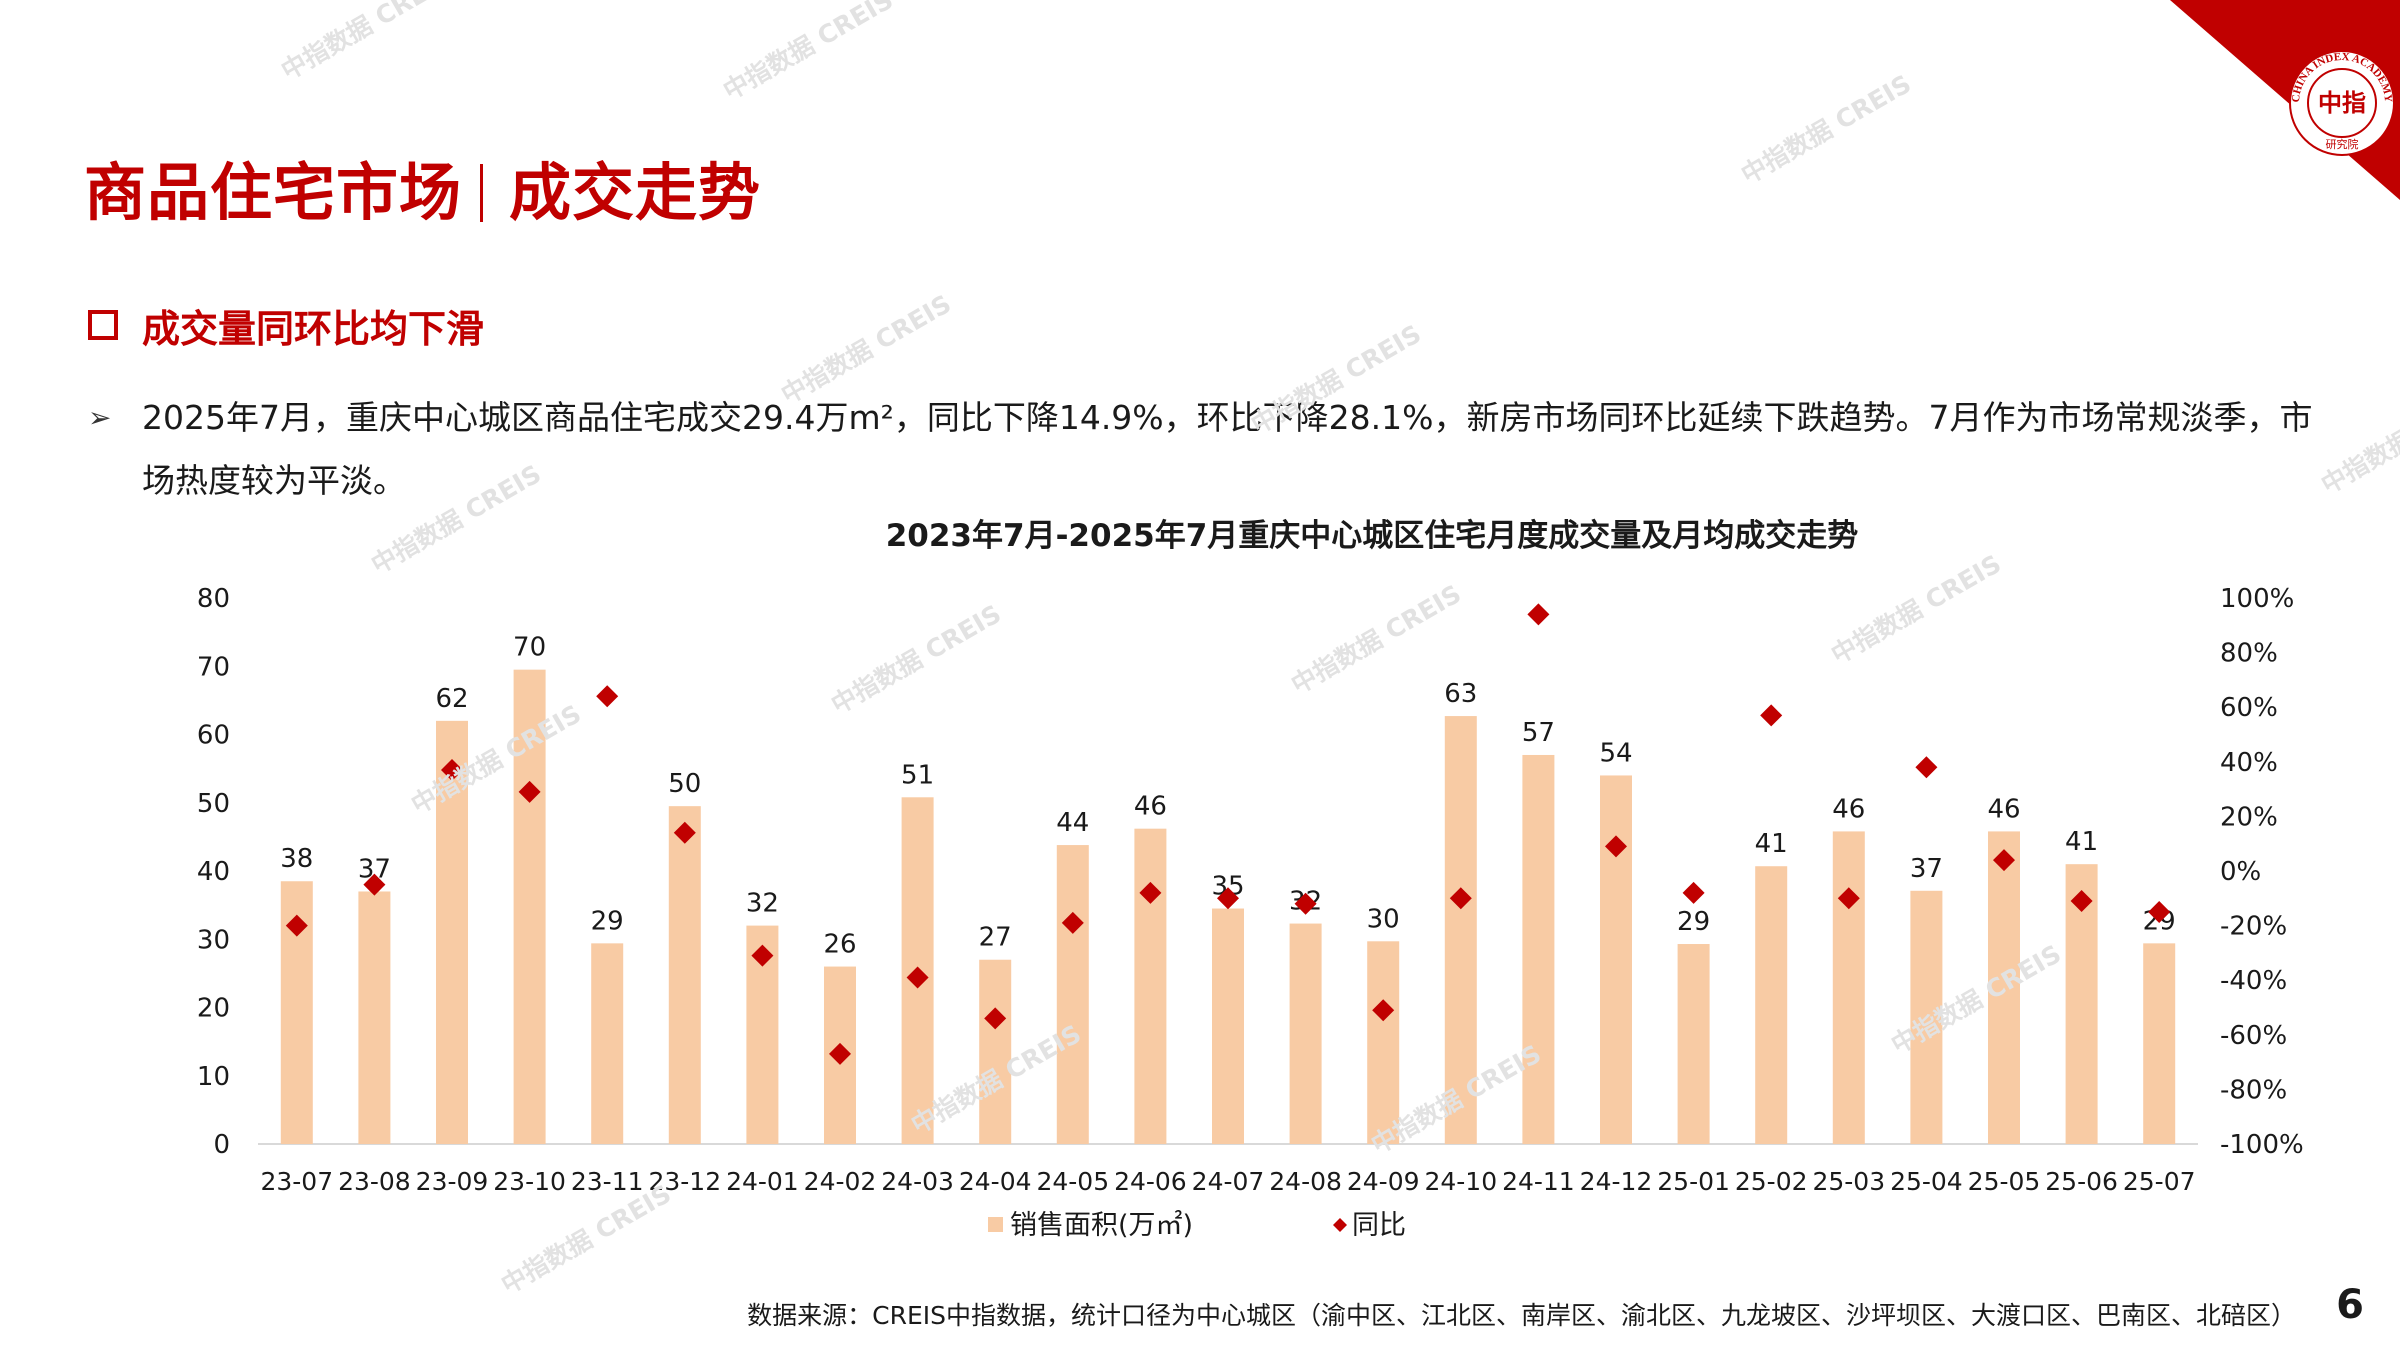  Describe the element at coordinates (762, 904) in the screenshot. I see `bar-label-24-01: 32` at that location.